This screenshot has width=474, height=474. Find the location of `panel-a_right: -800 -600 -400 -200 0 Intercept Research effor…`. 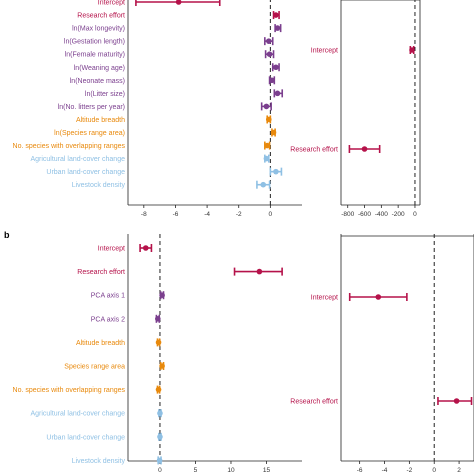

panel-a_right: -800 -600 -400 -200 0 Intercept Research effor… is located at coordinates (355, 109).